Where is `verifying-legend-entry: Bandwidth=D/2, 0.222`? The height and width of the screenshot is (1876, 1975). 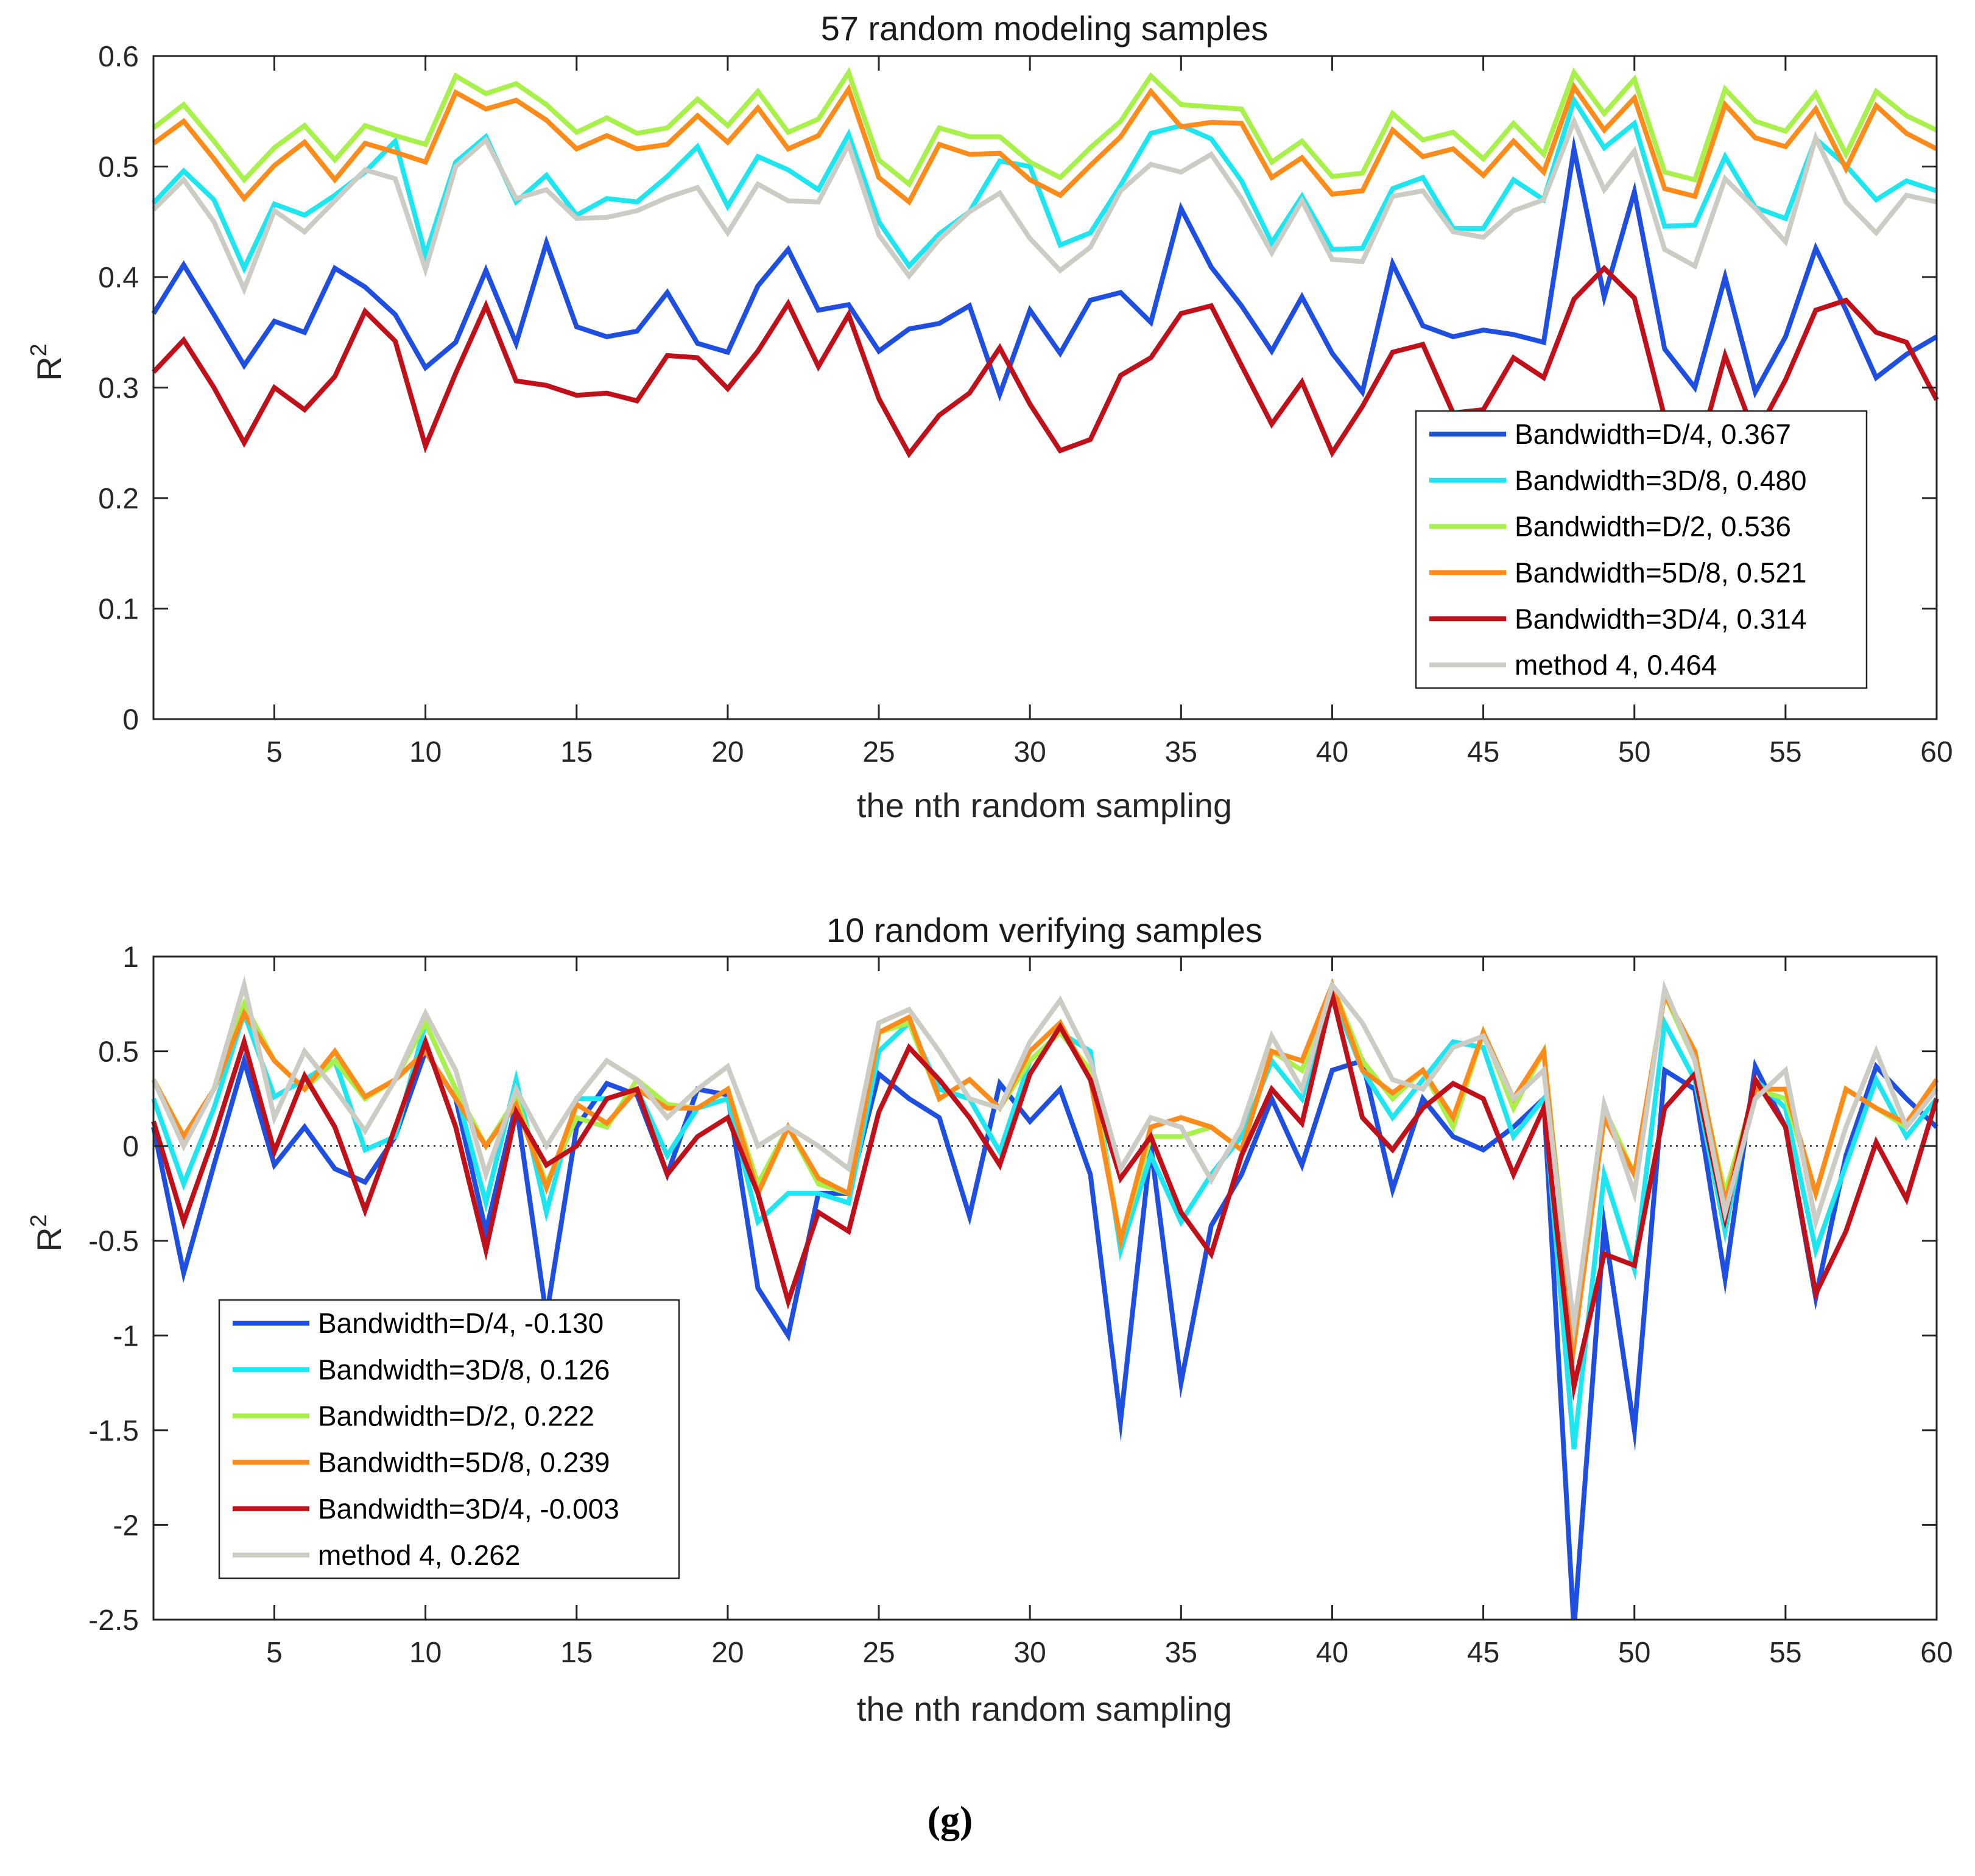
verifying-legend-entry: Bandwidth=D/2, 0.222 is located at coordinates (456, 1416).